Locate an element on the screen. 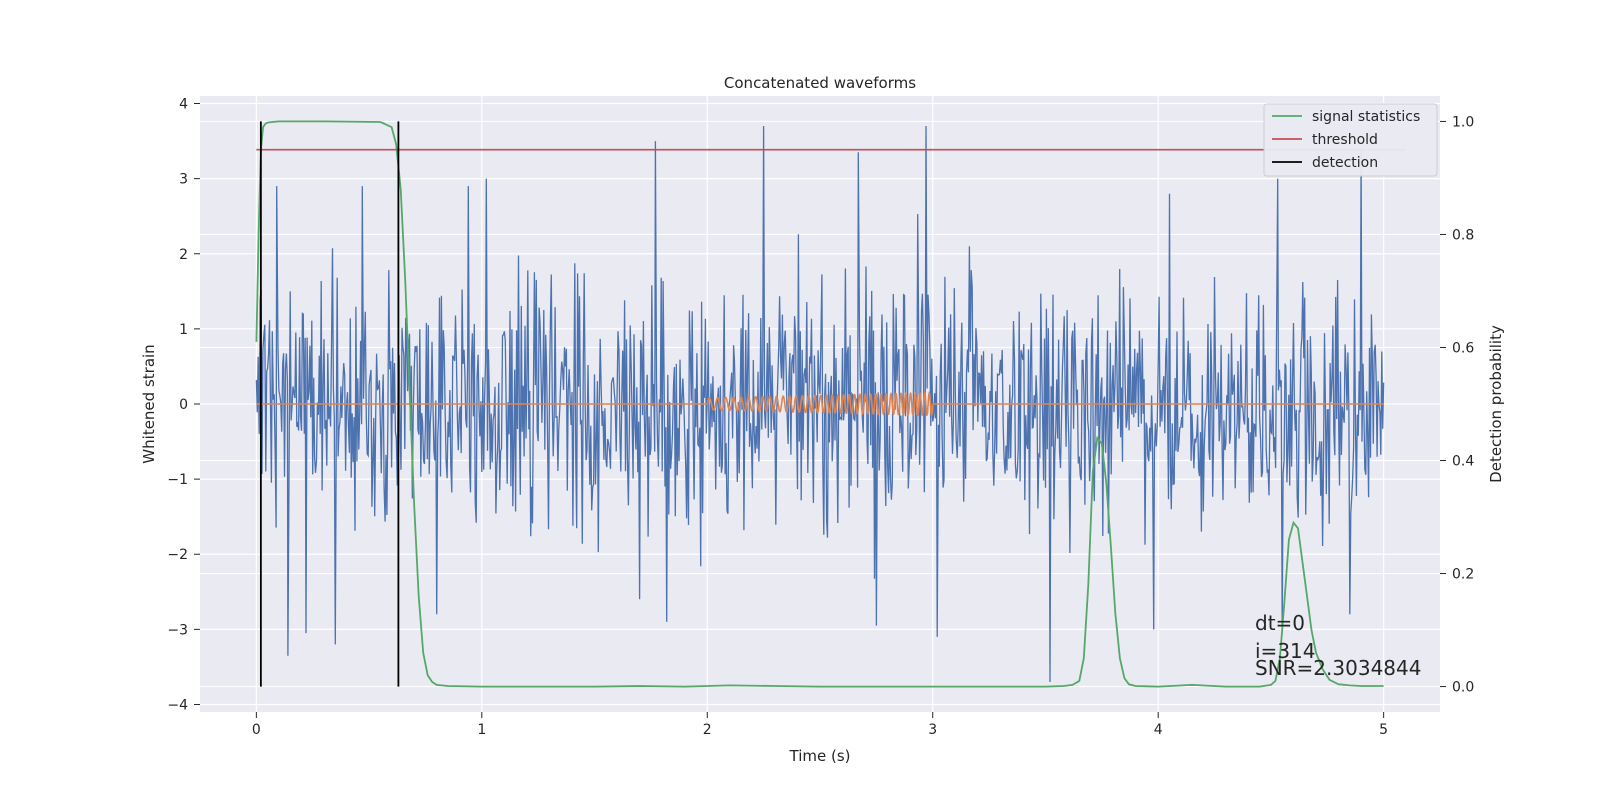  y-tick-label: 0 is located at coordinates (183, 405).